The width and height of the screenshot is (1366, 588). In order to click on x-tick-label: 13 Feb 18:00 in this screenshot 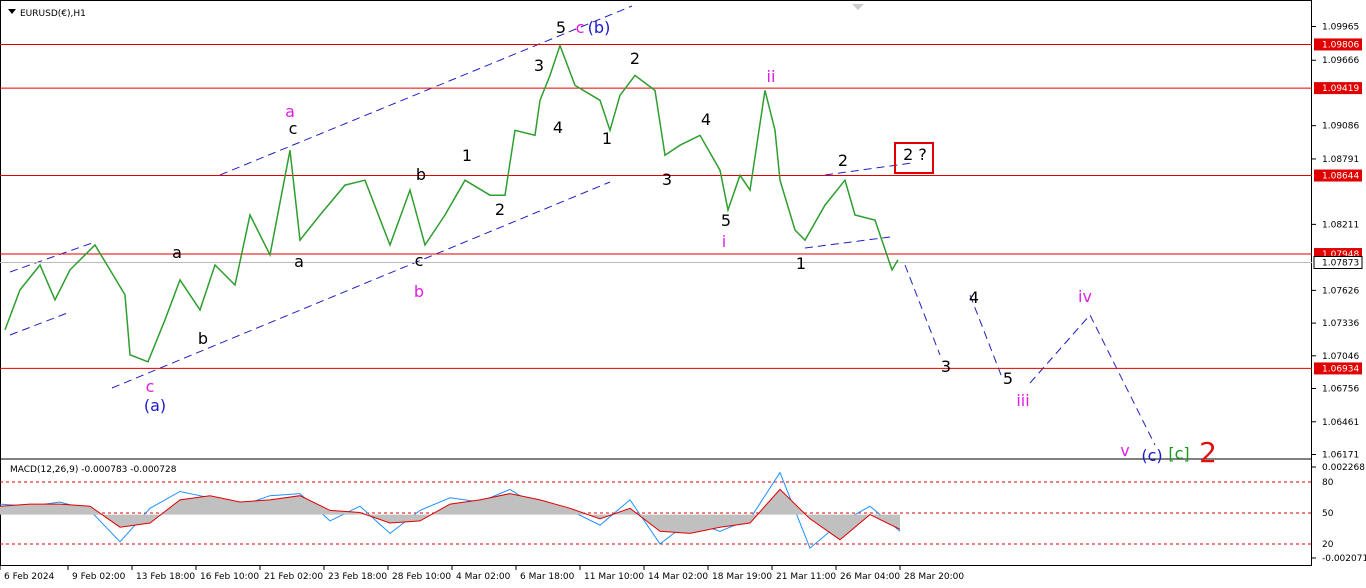, I will do `click(165, 577)`.